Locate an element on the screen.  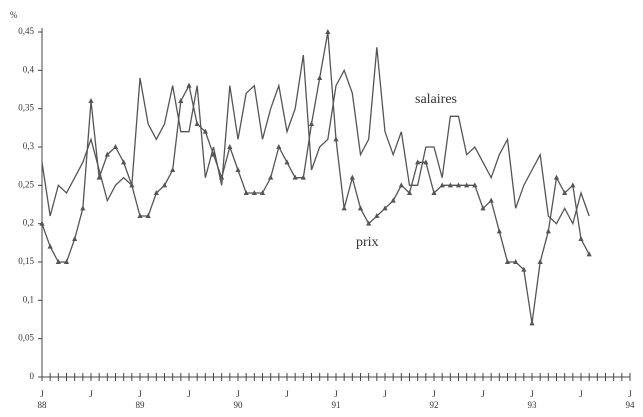
y-tick-label: 0,1 is located at coordinates (28, 299).